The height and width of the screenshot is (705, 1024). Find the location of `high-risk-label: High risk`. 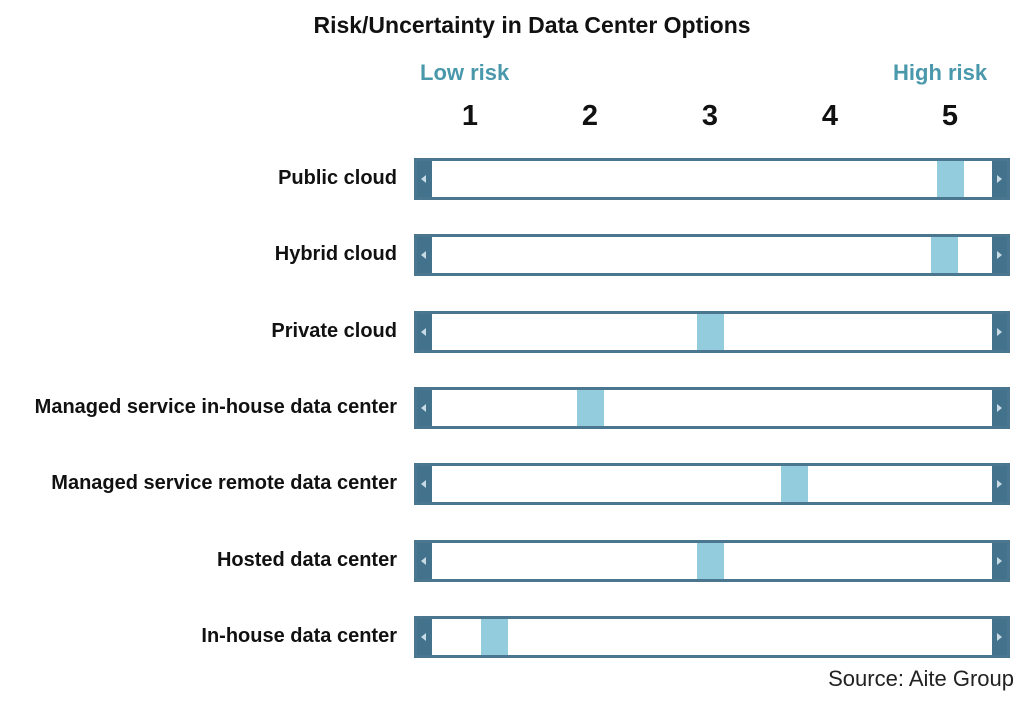

high-risk-label: High risk is located at coordinates (940, 72).